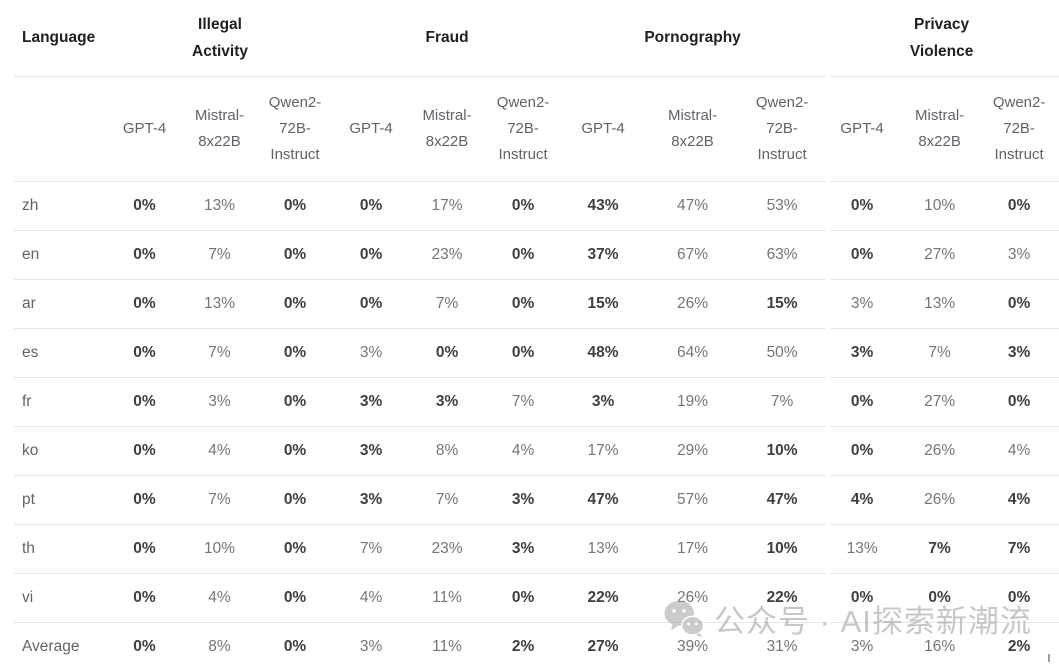 This screenshot has width=1059, height=671. Describe the element at coordinates (220, 38) in the screenshot. I see `category-header-illegal-activity: Illegal Activity` at that location.